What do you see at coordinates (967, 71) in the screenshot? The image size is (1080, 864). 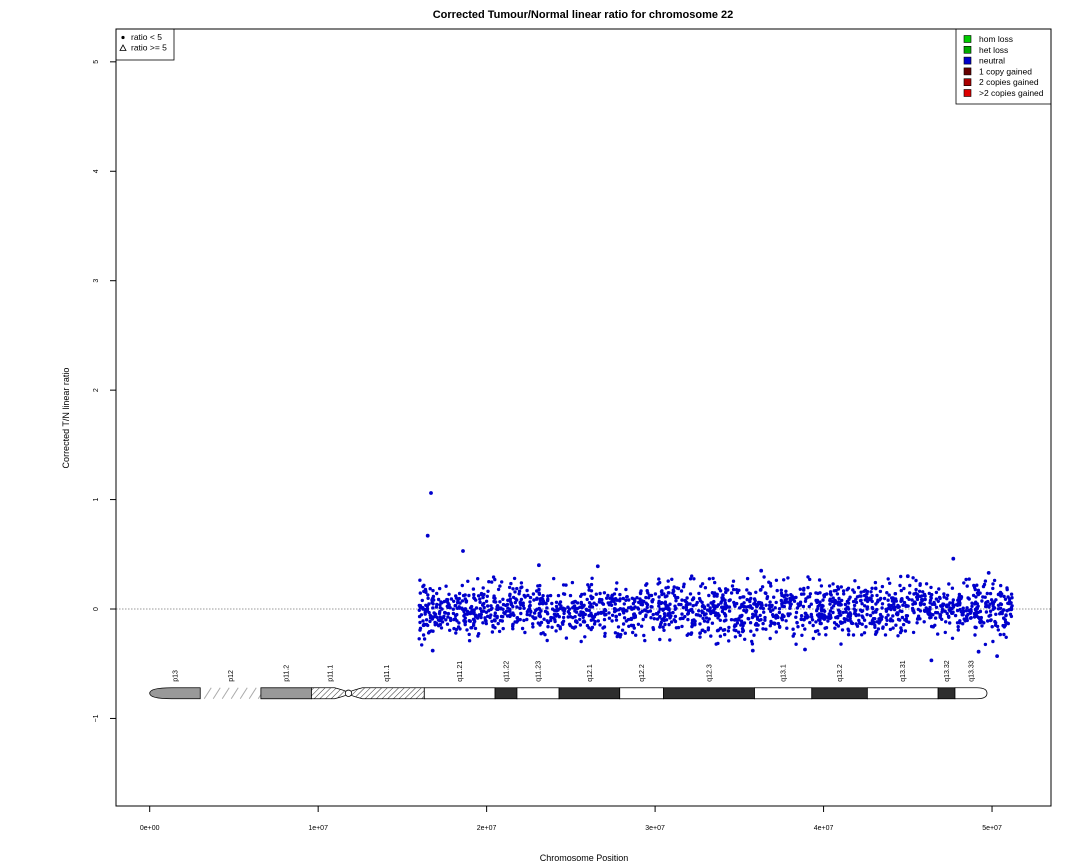 I see `legend-color-swatch` at bounding box center [967, 71].